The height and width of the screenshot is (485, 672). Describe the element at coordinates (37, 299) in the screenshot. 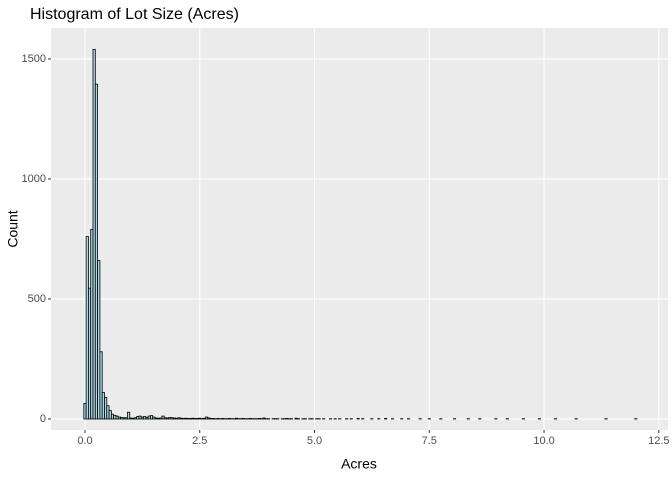

I see `y-tick-label: 500` at that location.